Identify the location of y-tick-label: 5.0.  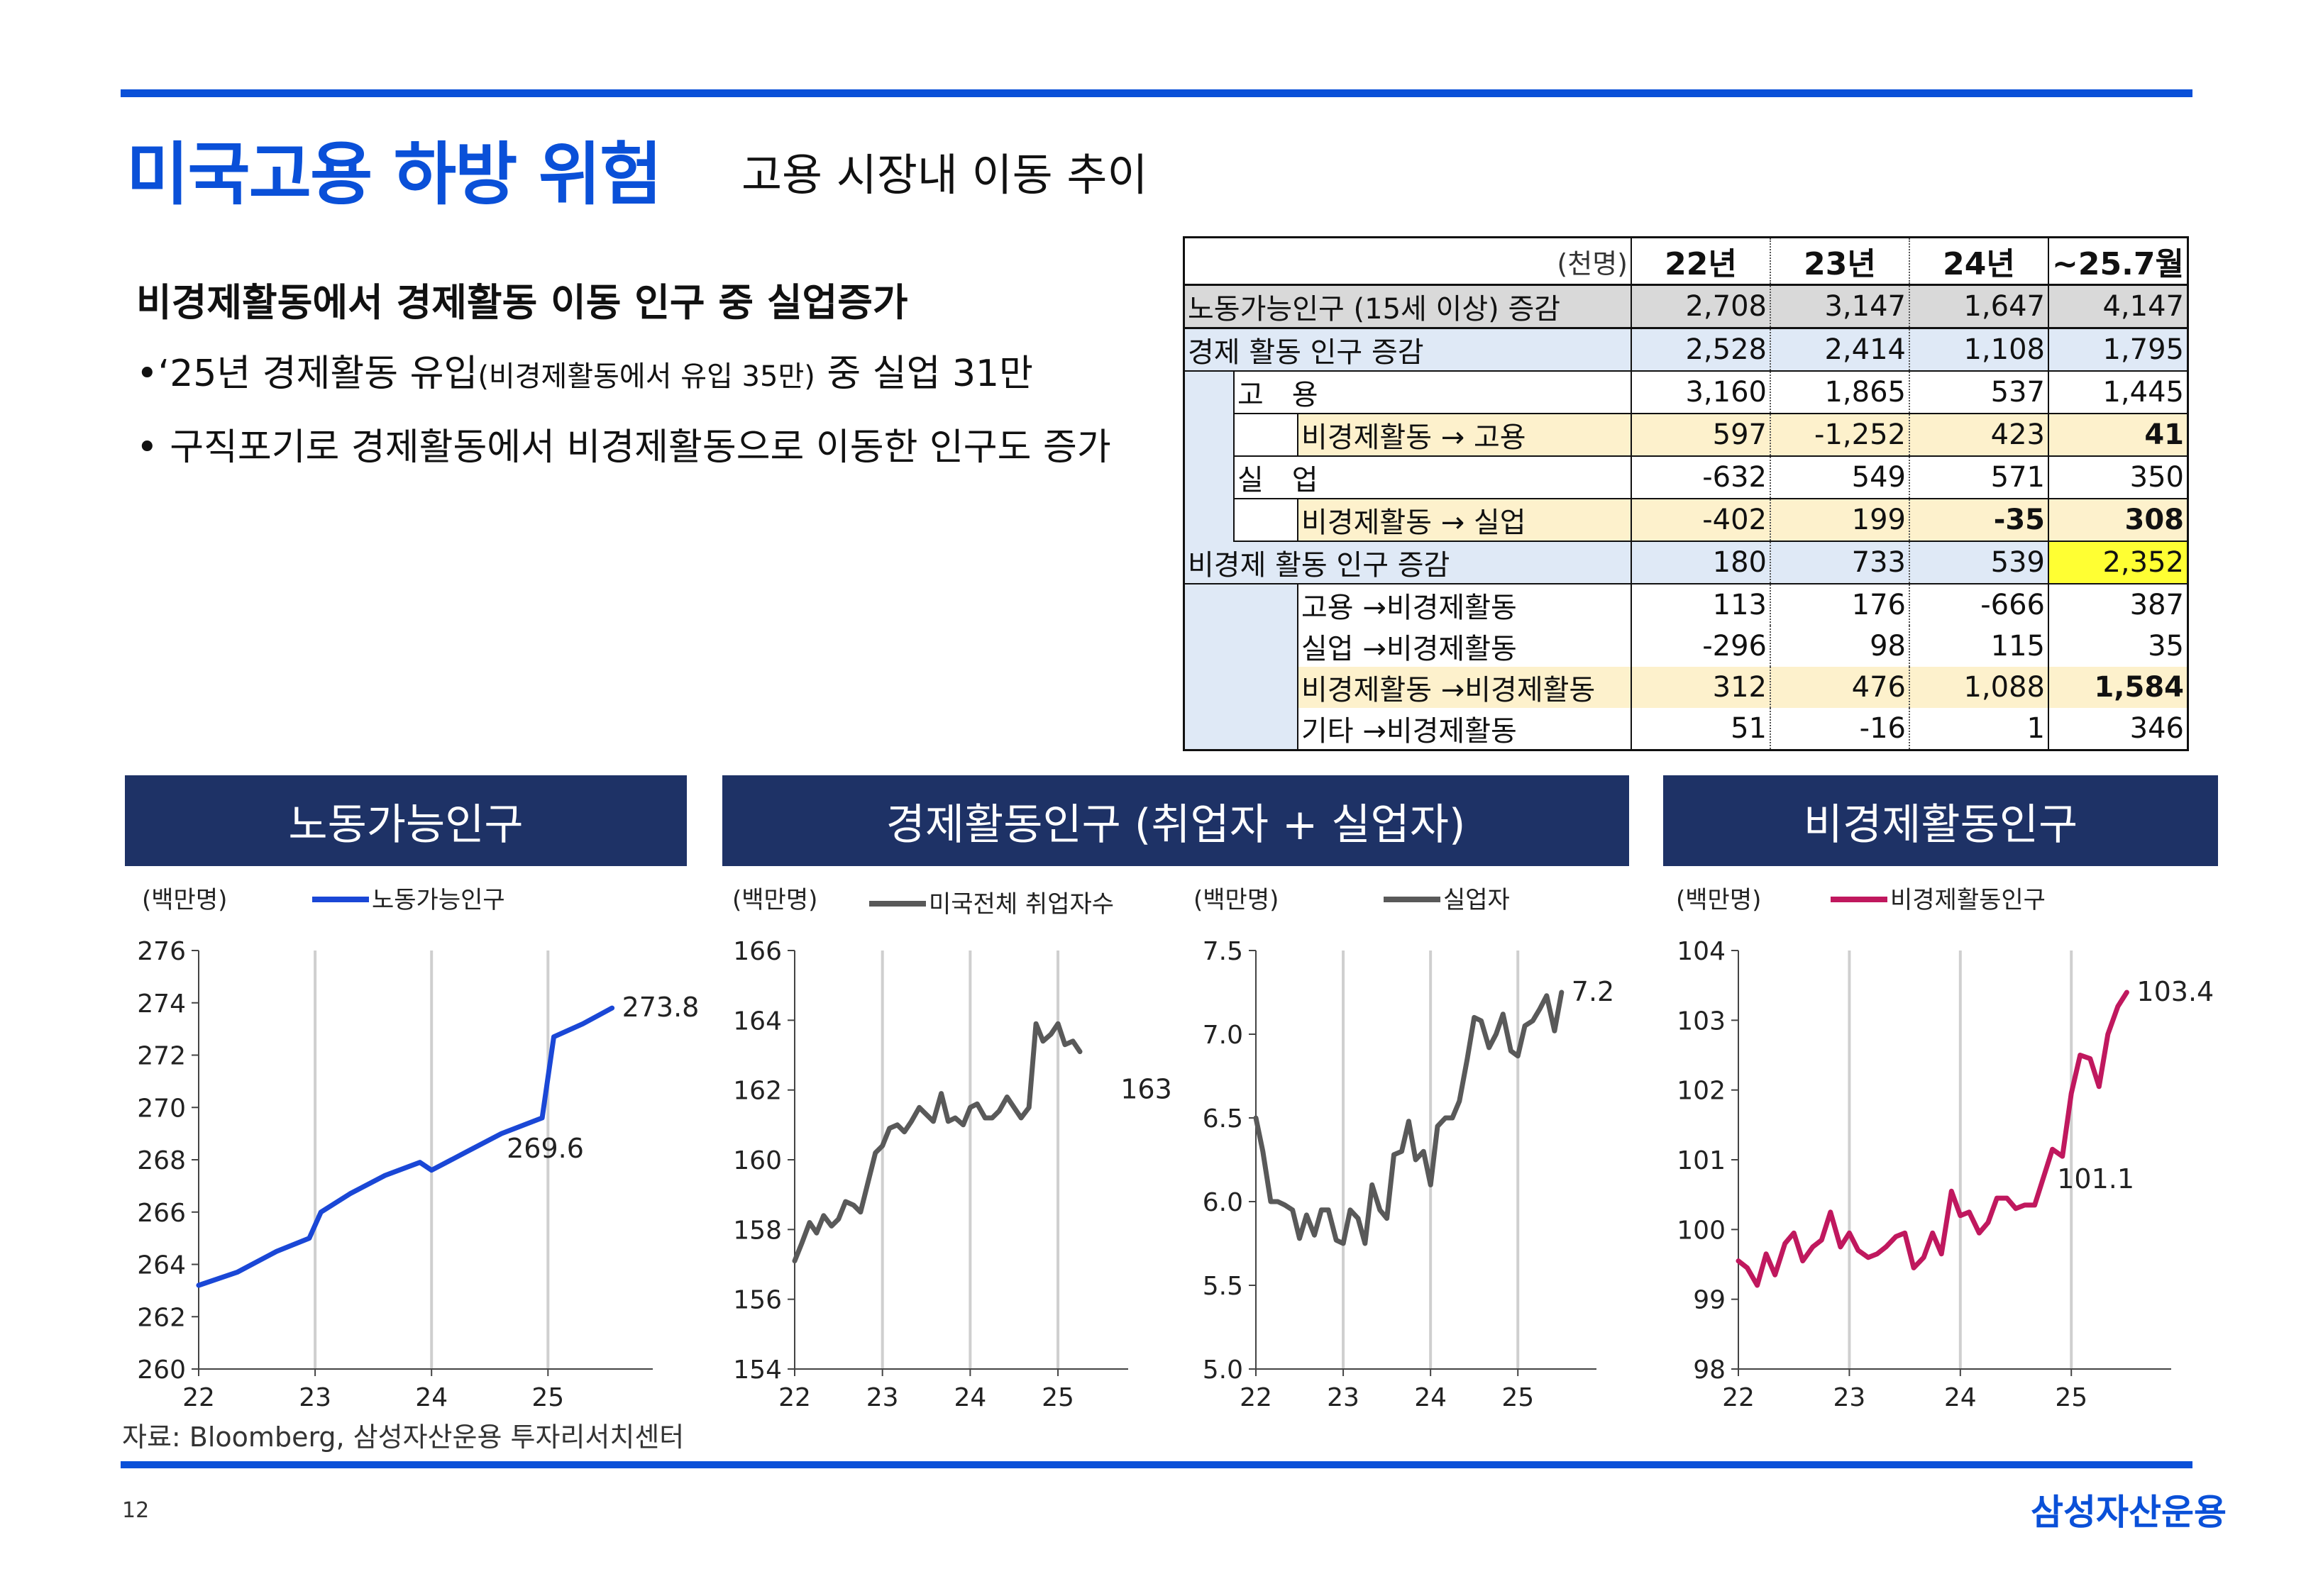
(1223, 1370).